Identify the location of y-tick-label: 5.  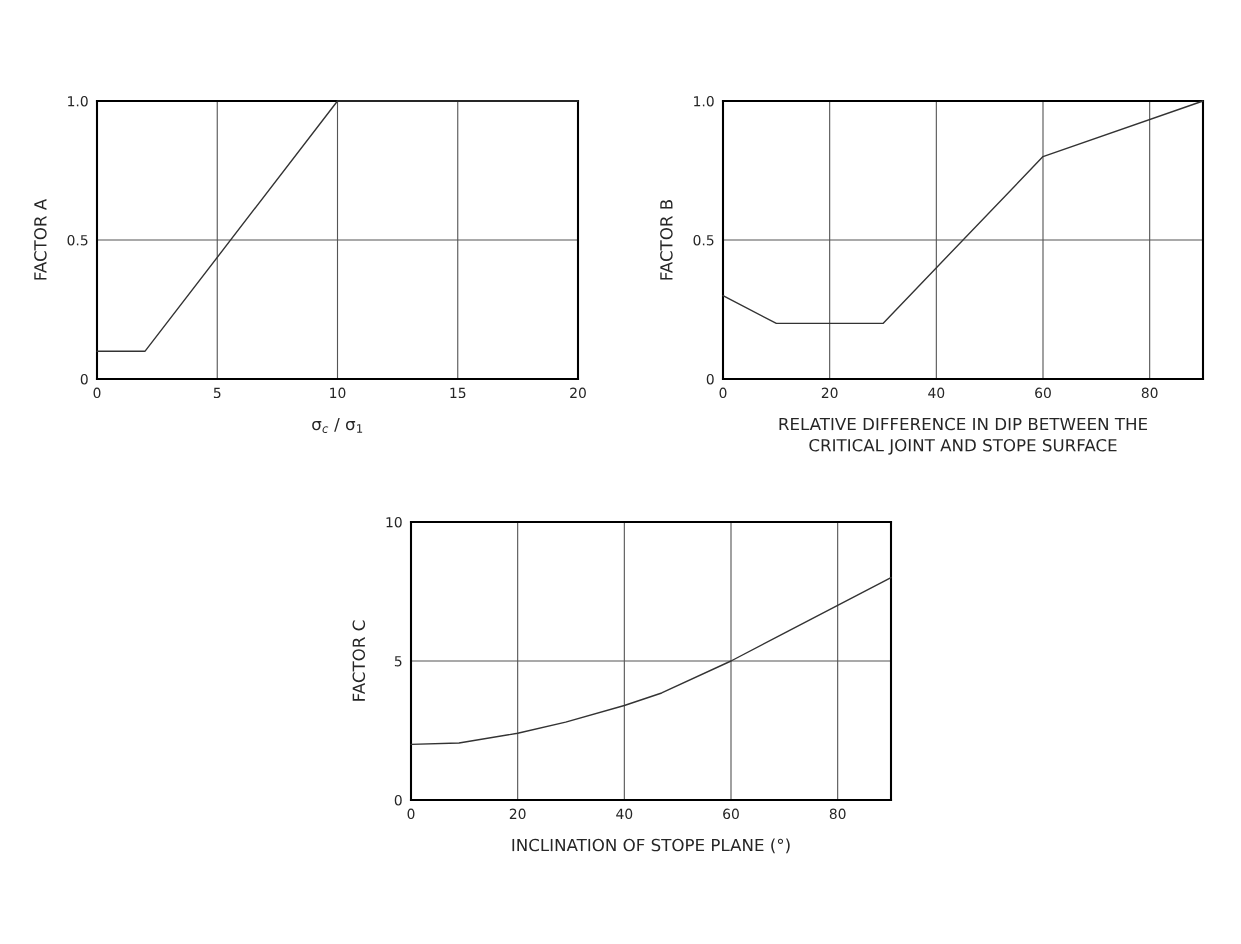
(398, 661).